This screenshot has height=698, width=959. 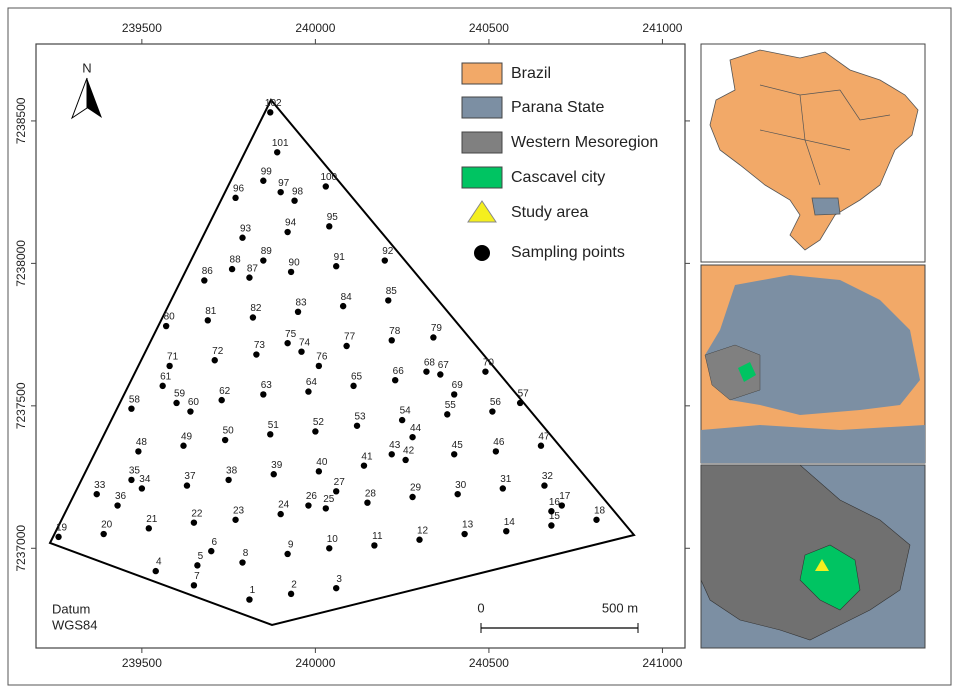 What do you see at coordinates (86, 67) in the screenshot?
I see `north-label: N` at bounding box center [86, 67].